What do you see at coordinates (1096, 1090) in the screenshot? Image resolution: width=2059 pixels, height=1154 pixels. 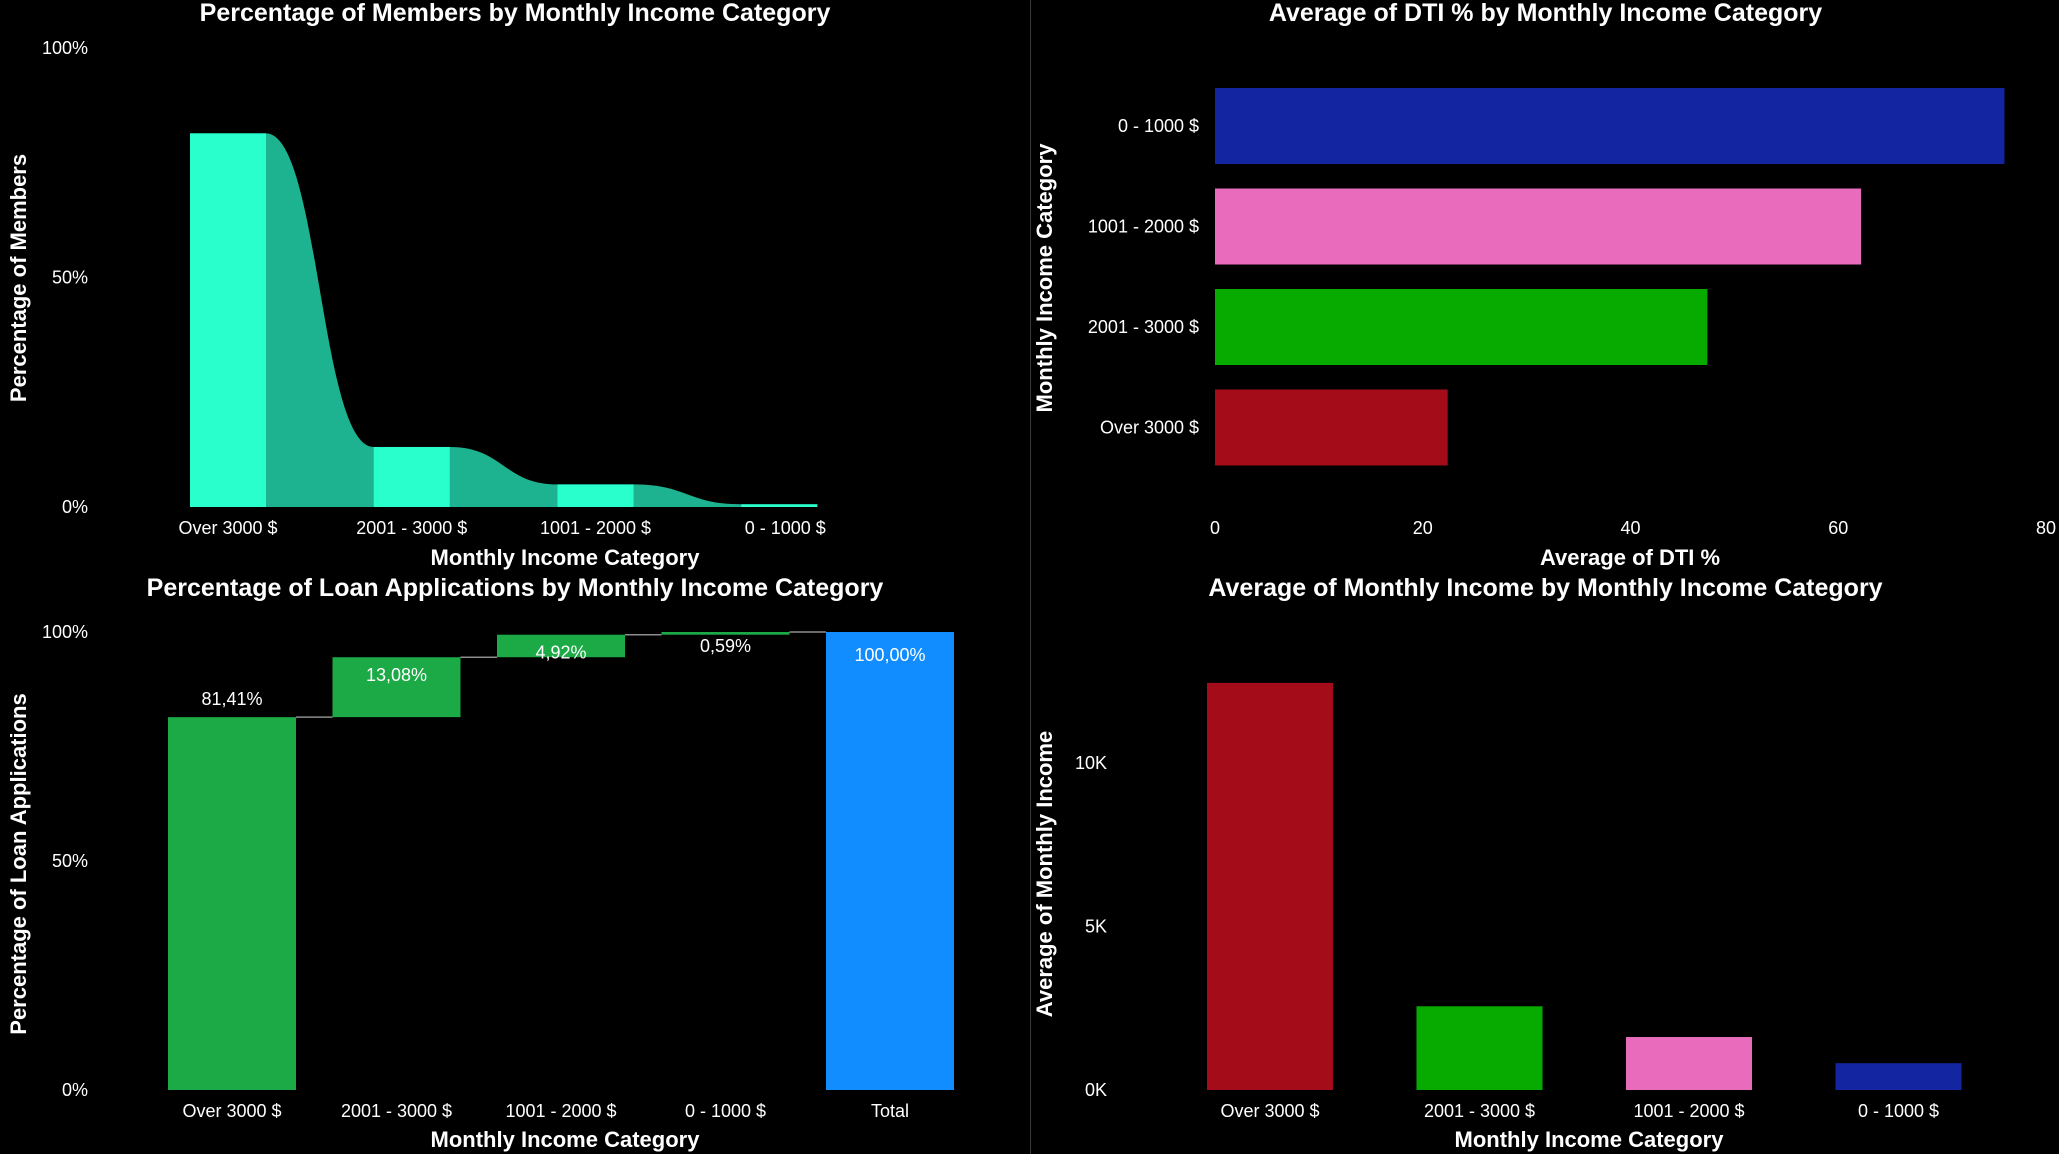 I see `y-tick-label: 0K` at bounding box center [1096, 1090].